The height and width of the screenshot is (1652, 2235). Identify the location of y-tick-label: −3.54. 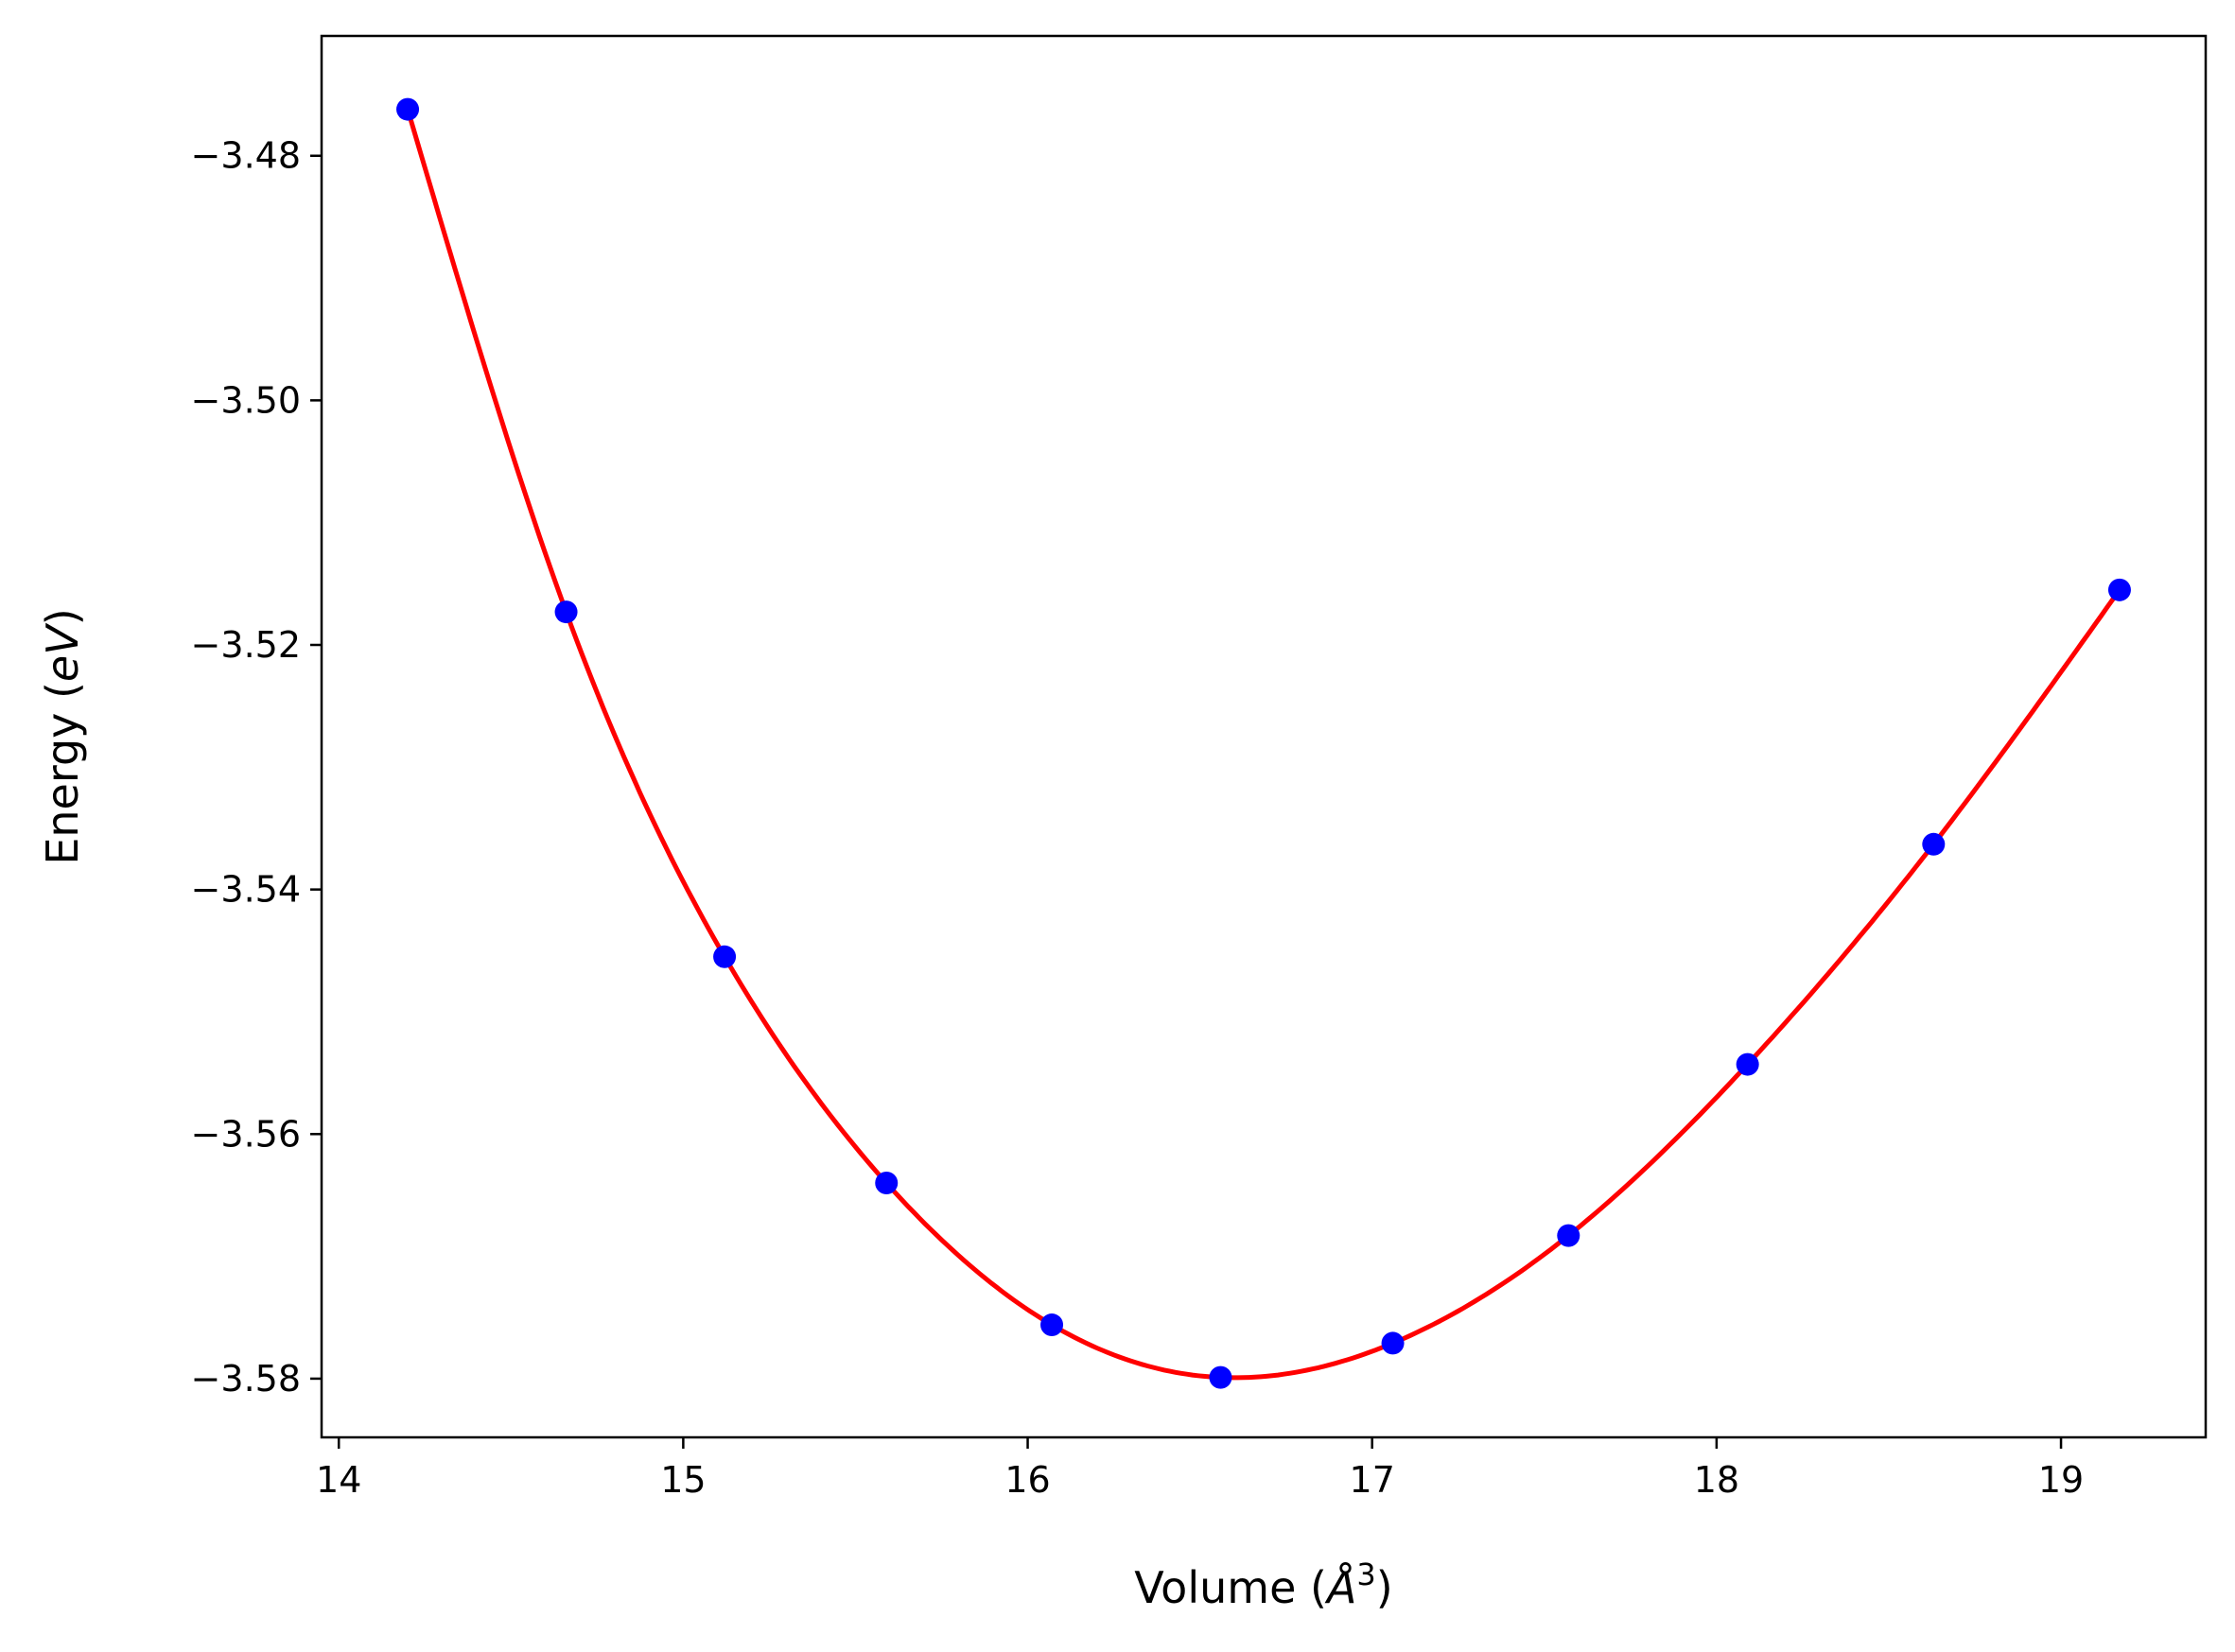
(246, 890).